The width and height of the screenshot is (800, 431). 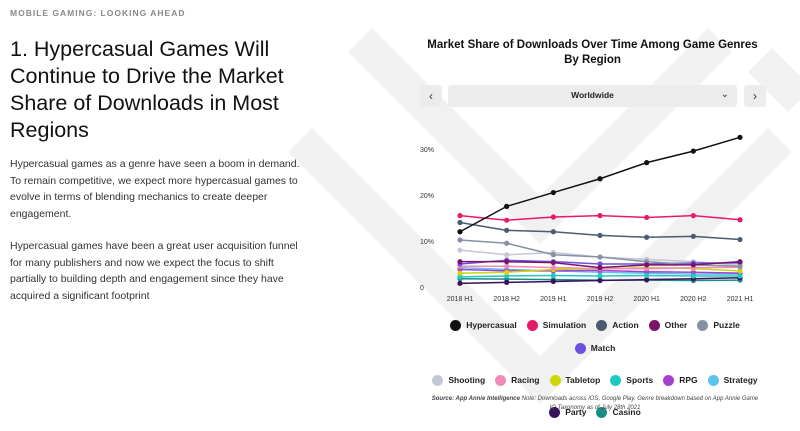 I want to click on series-action, so click(x=600, y=231).